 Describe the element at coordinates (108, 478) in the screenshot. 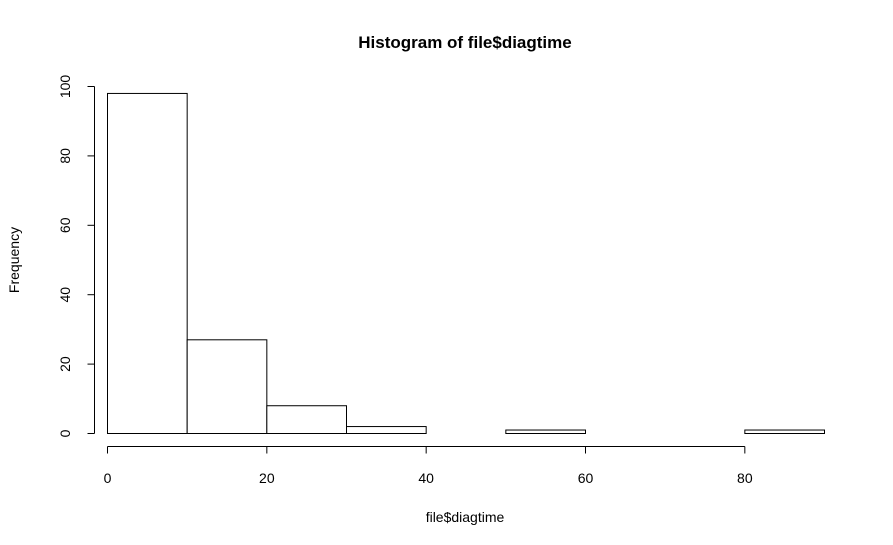

I see `x-tick-label: 0` at that location.